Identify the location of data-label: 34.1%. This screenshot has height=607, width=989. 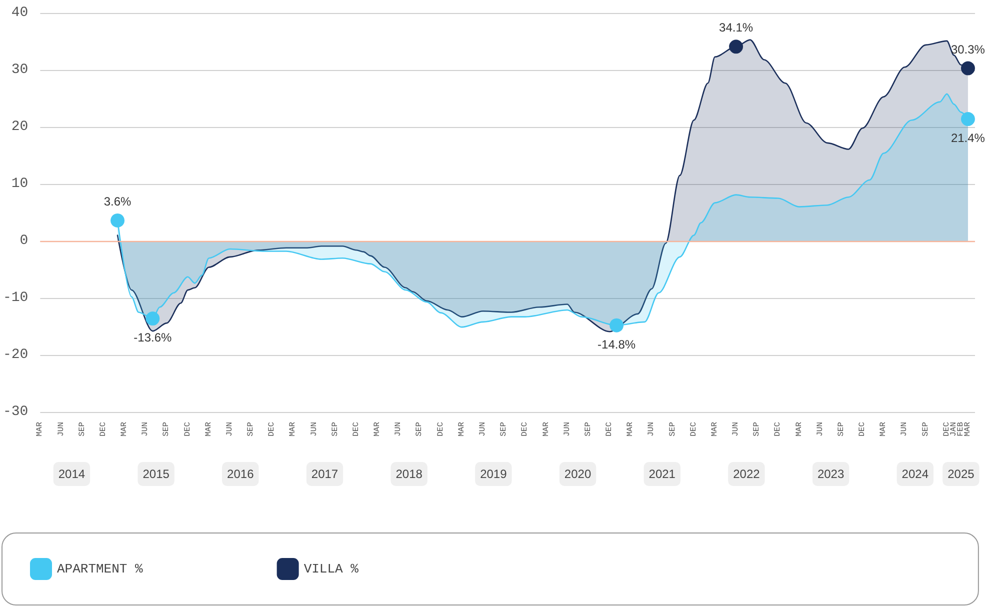
(736, 27).